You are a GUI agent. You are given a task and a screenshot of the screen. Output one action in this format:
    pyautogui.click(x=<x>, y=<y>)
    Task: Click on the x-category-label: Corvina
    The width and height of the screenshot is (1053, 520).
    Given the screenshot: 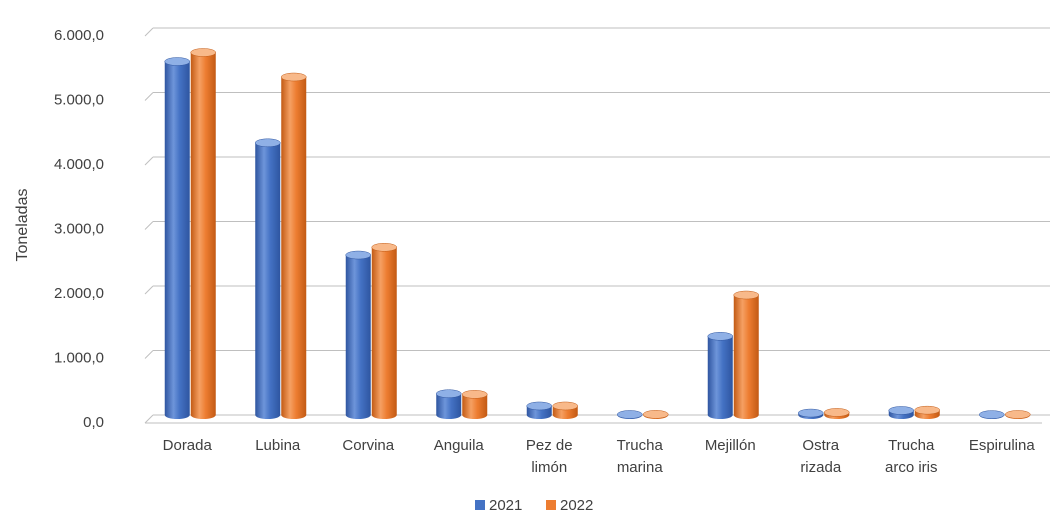 What is the action you would take?
    pyautogui.click(x=368, y=445)
    